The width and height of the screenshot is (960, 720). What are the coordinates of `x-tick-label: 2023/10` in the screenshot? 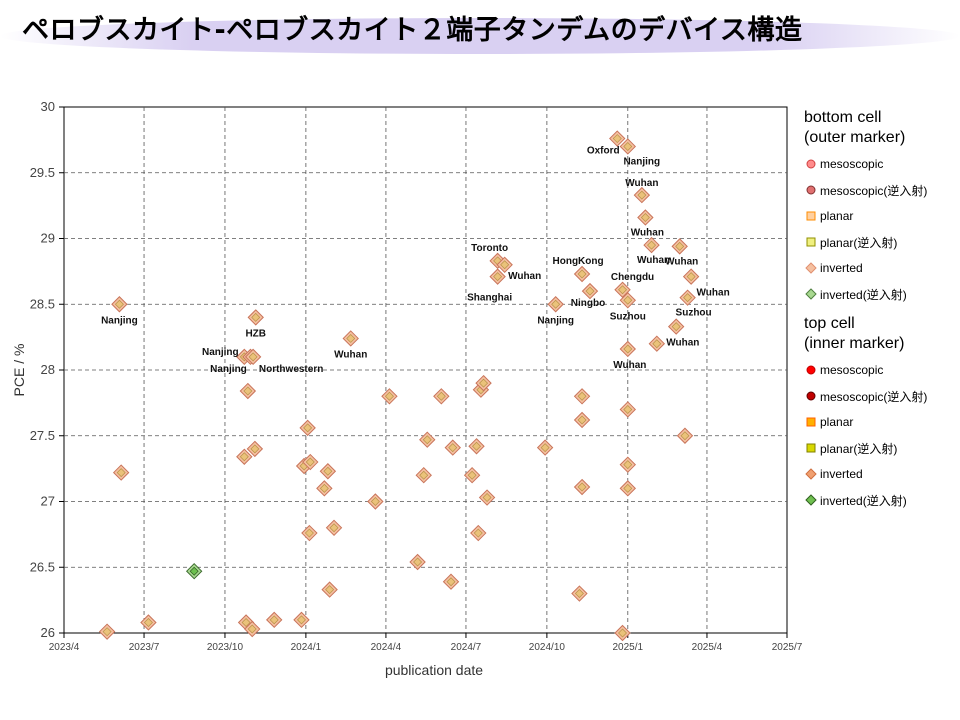 It's located at (225, 647).